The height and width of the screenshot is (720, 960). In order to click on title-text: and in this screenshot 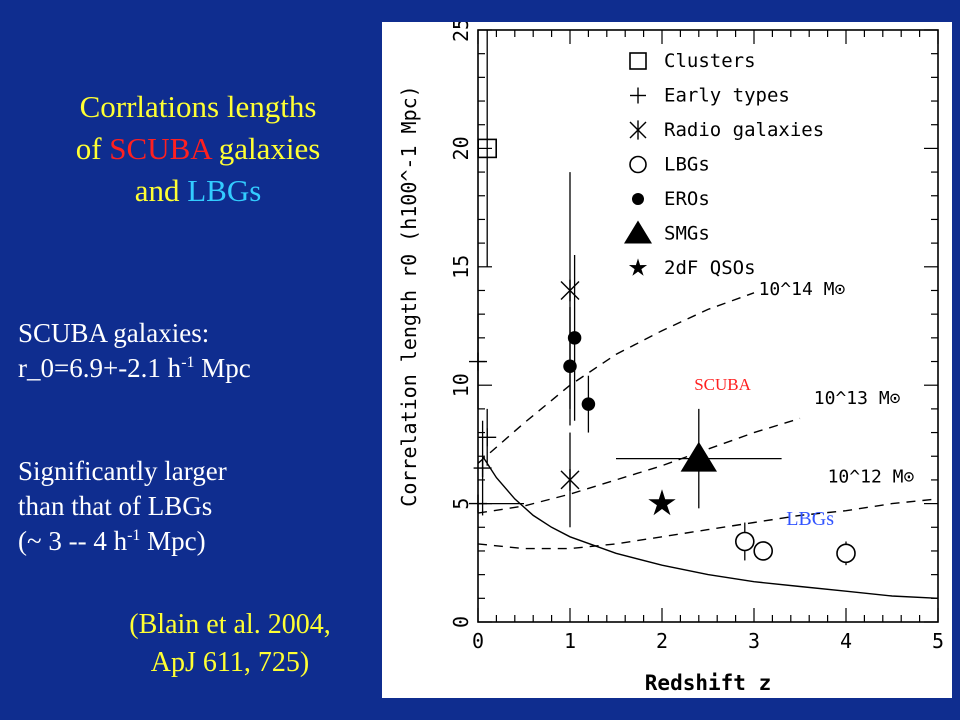, I will do `click(161, 190)`.